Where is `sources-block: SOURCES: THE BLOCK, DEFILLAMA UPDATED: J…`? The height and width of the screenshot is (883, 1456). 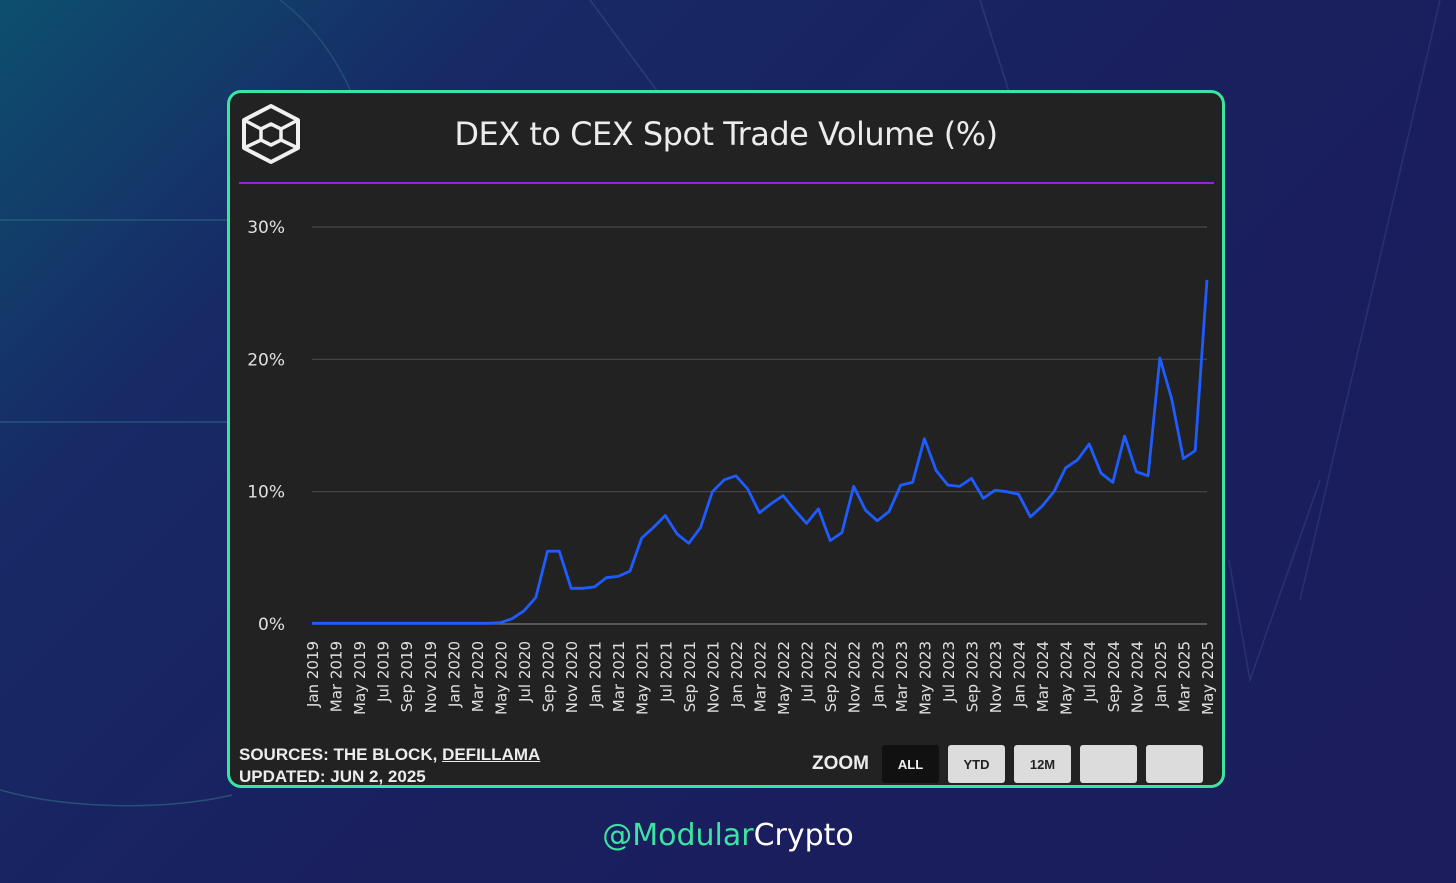
sources-block: SOURCES: THE BLOCK, DEFILLAMA UPDATED: J… is located at coordinates (389, 765).